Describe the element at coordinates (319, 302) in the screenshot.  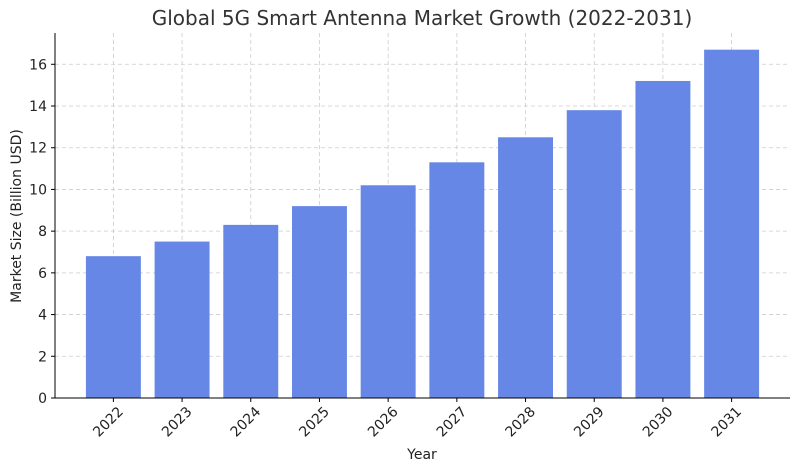
I see `bar-2025` at that location.